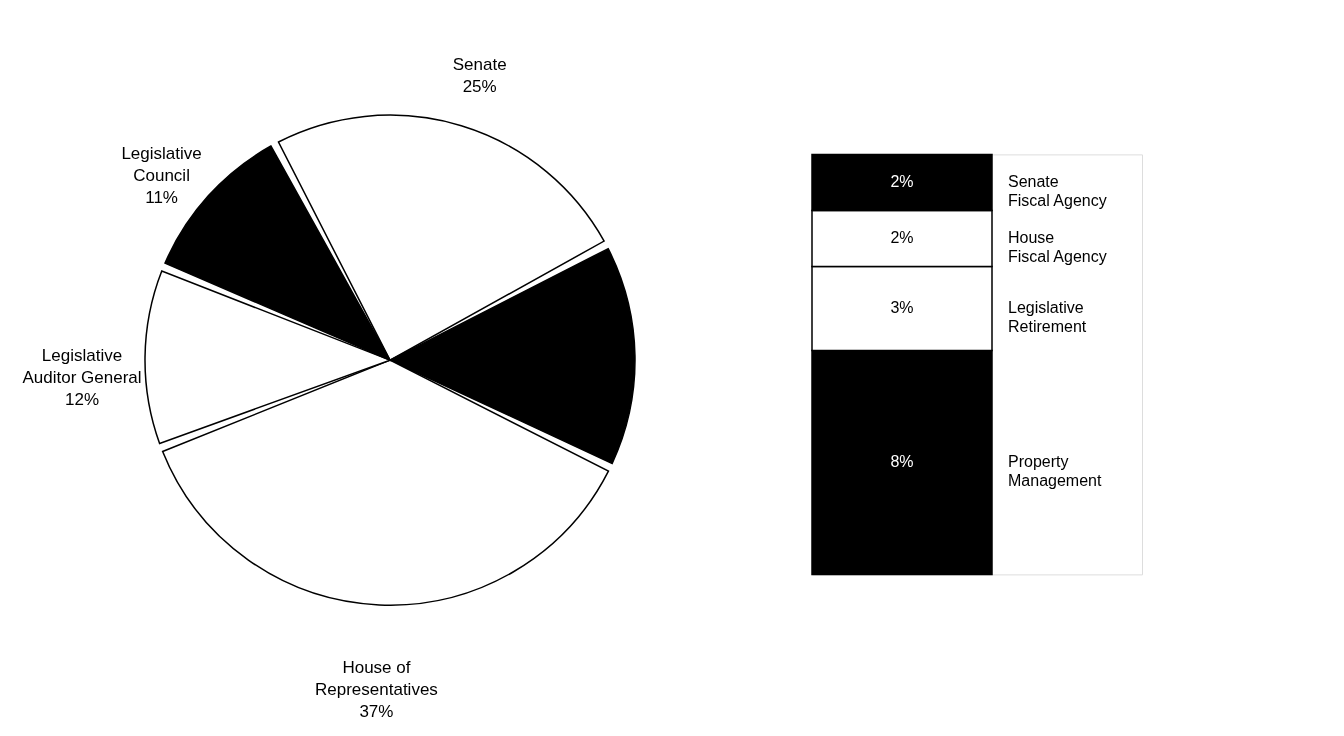  I want to click on data-label: 3%, so click(902, 308).